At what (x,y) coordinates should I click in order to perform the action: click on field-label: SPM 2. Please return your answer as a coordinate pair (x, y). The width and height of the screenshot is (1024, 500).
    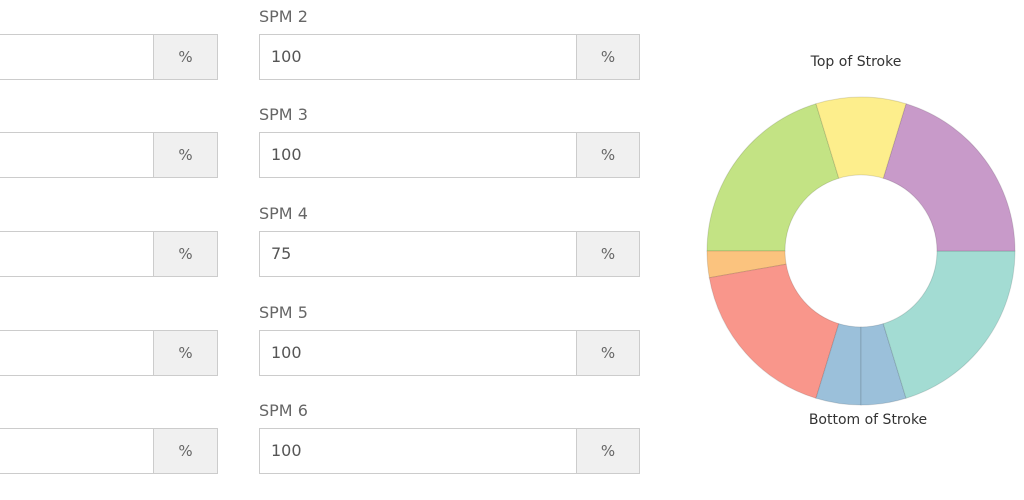
    Looking at the image, I should click on (283, 16).